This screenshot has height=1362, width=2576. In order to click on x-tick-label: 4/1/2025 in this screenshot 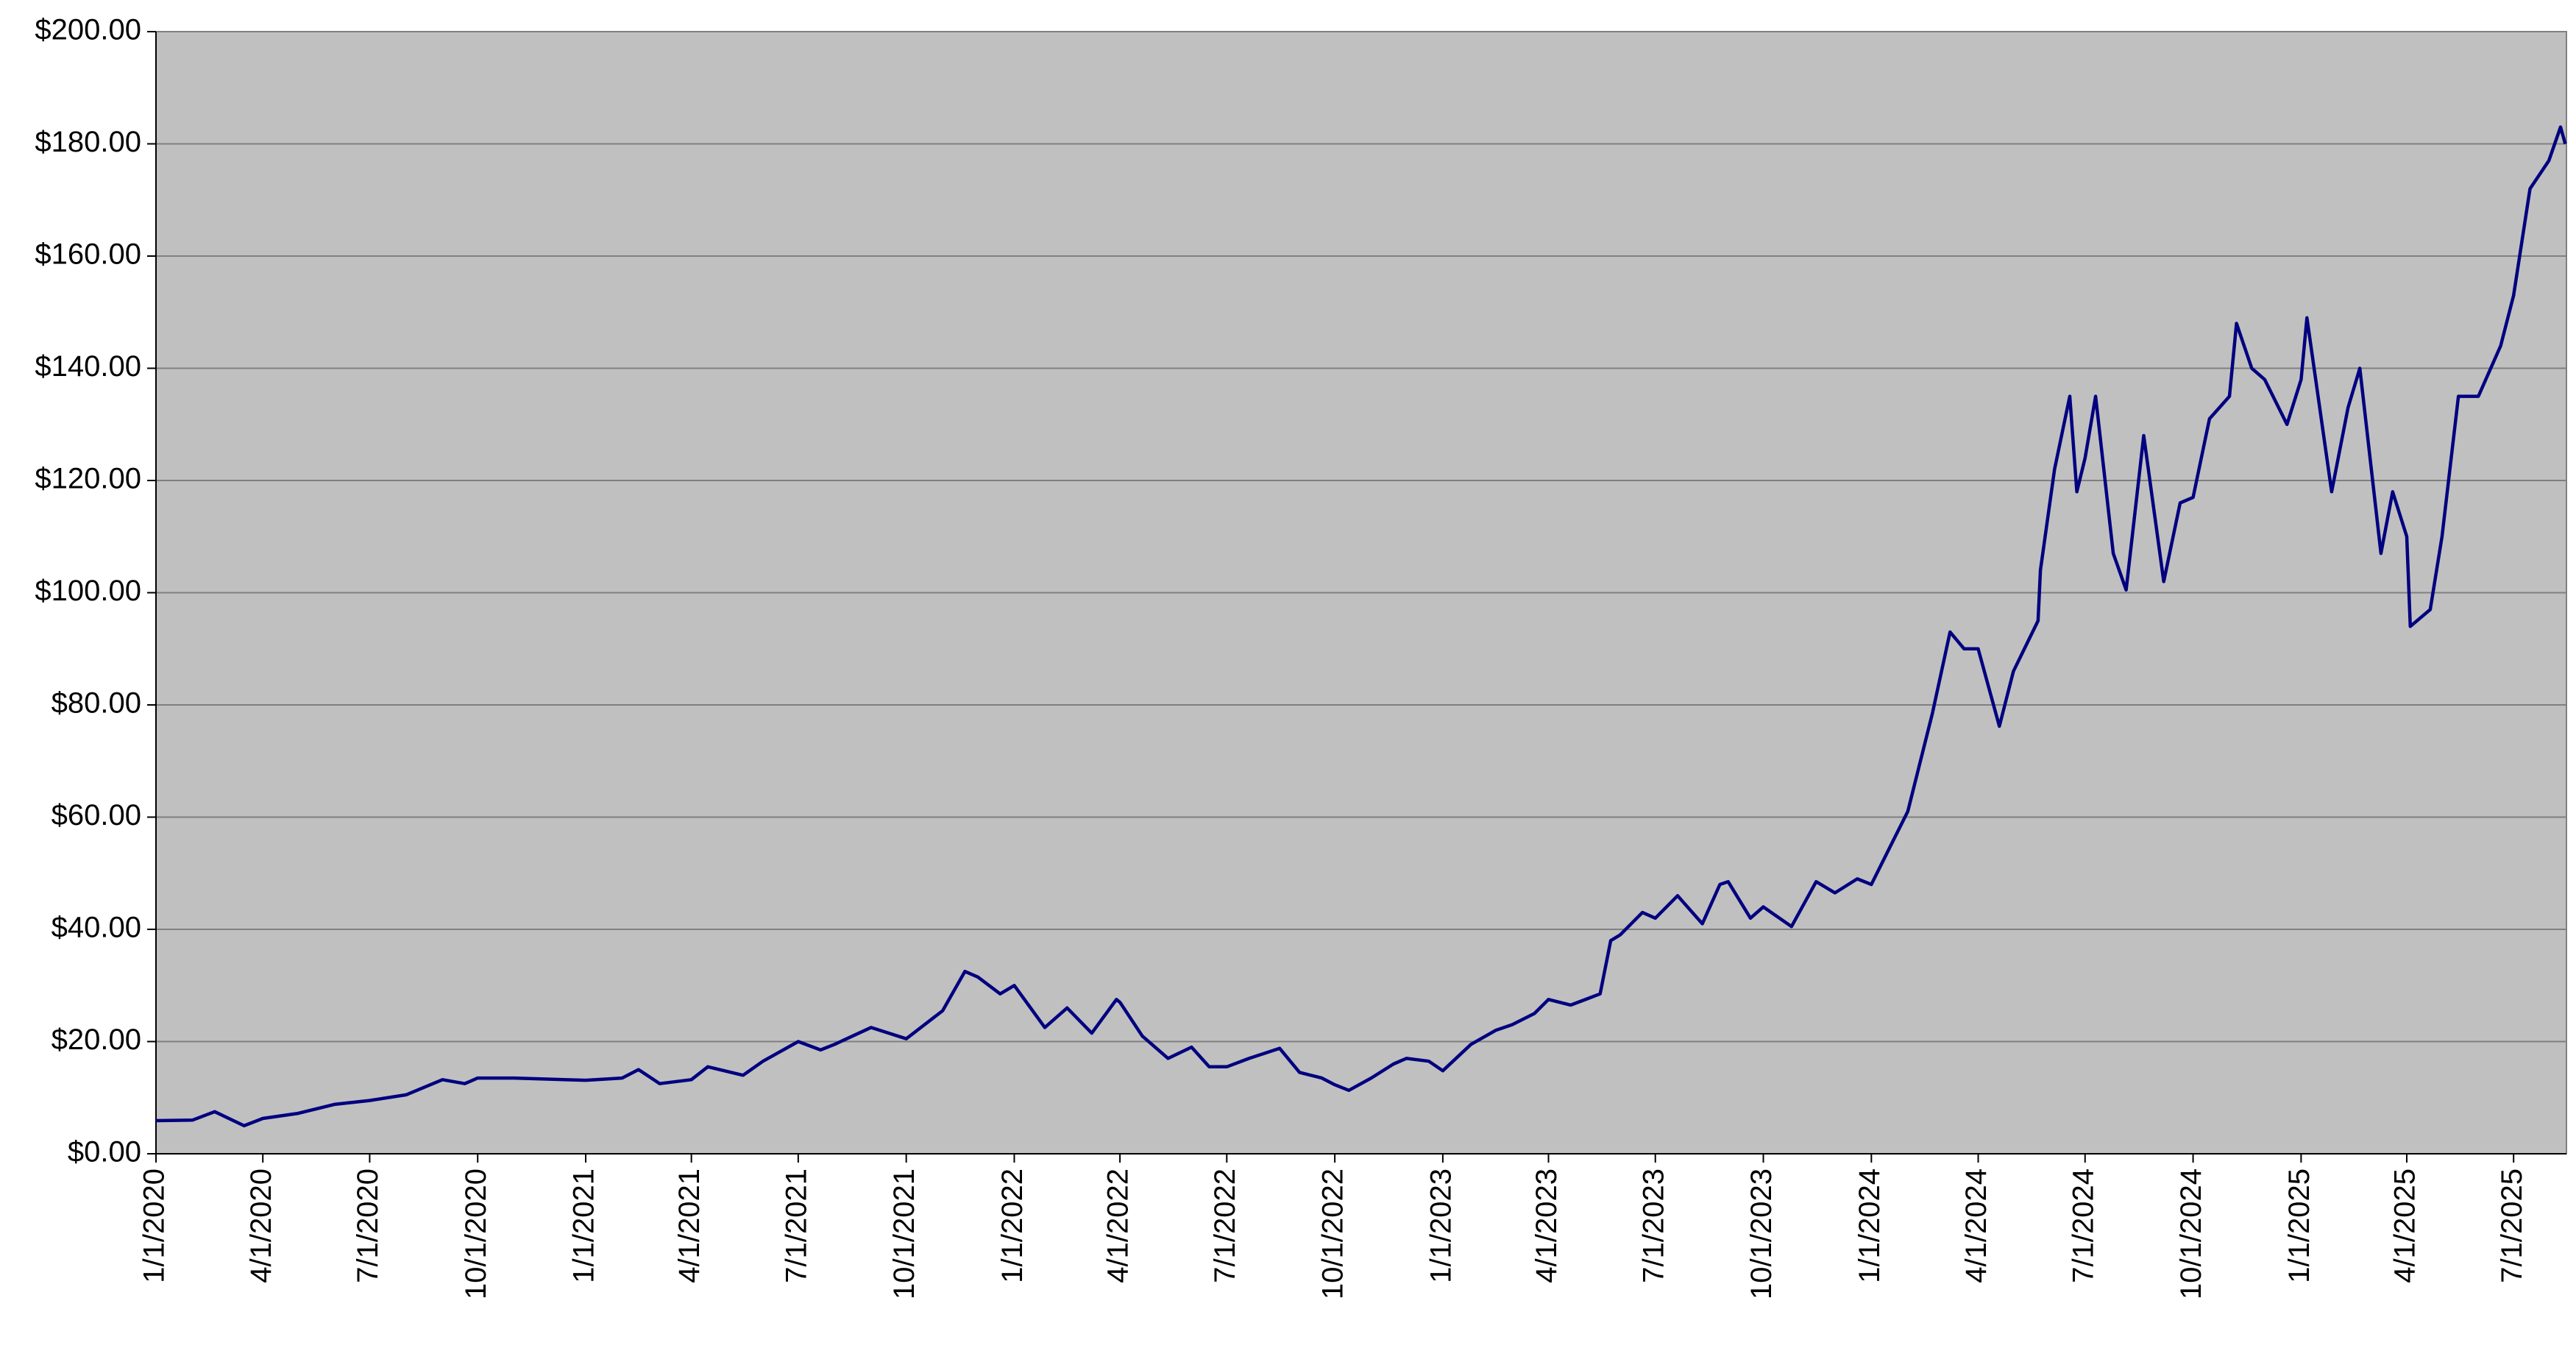, I will do `click(2405, 1225)`.